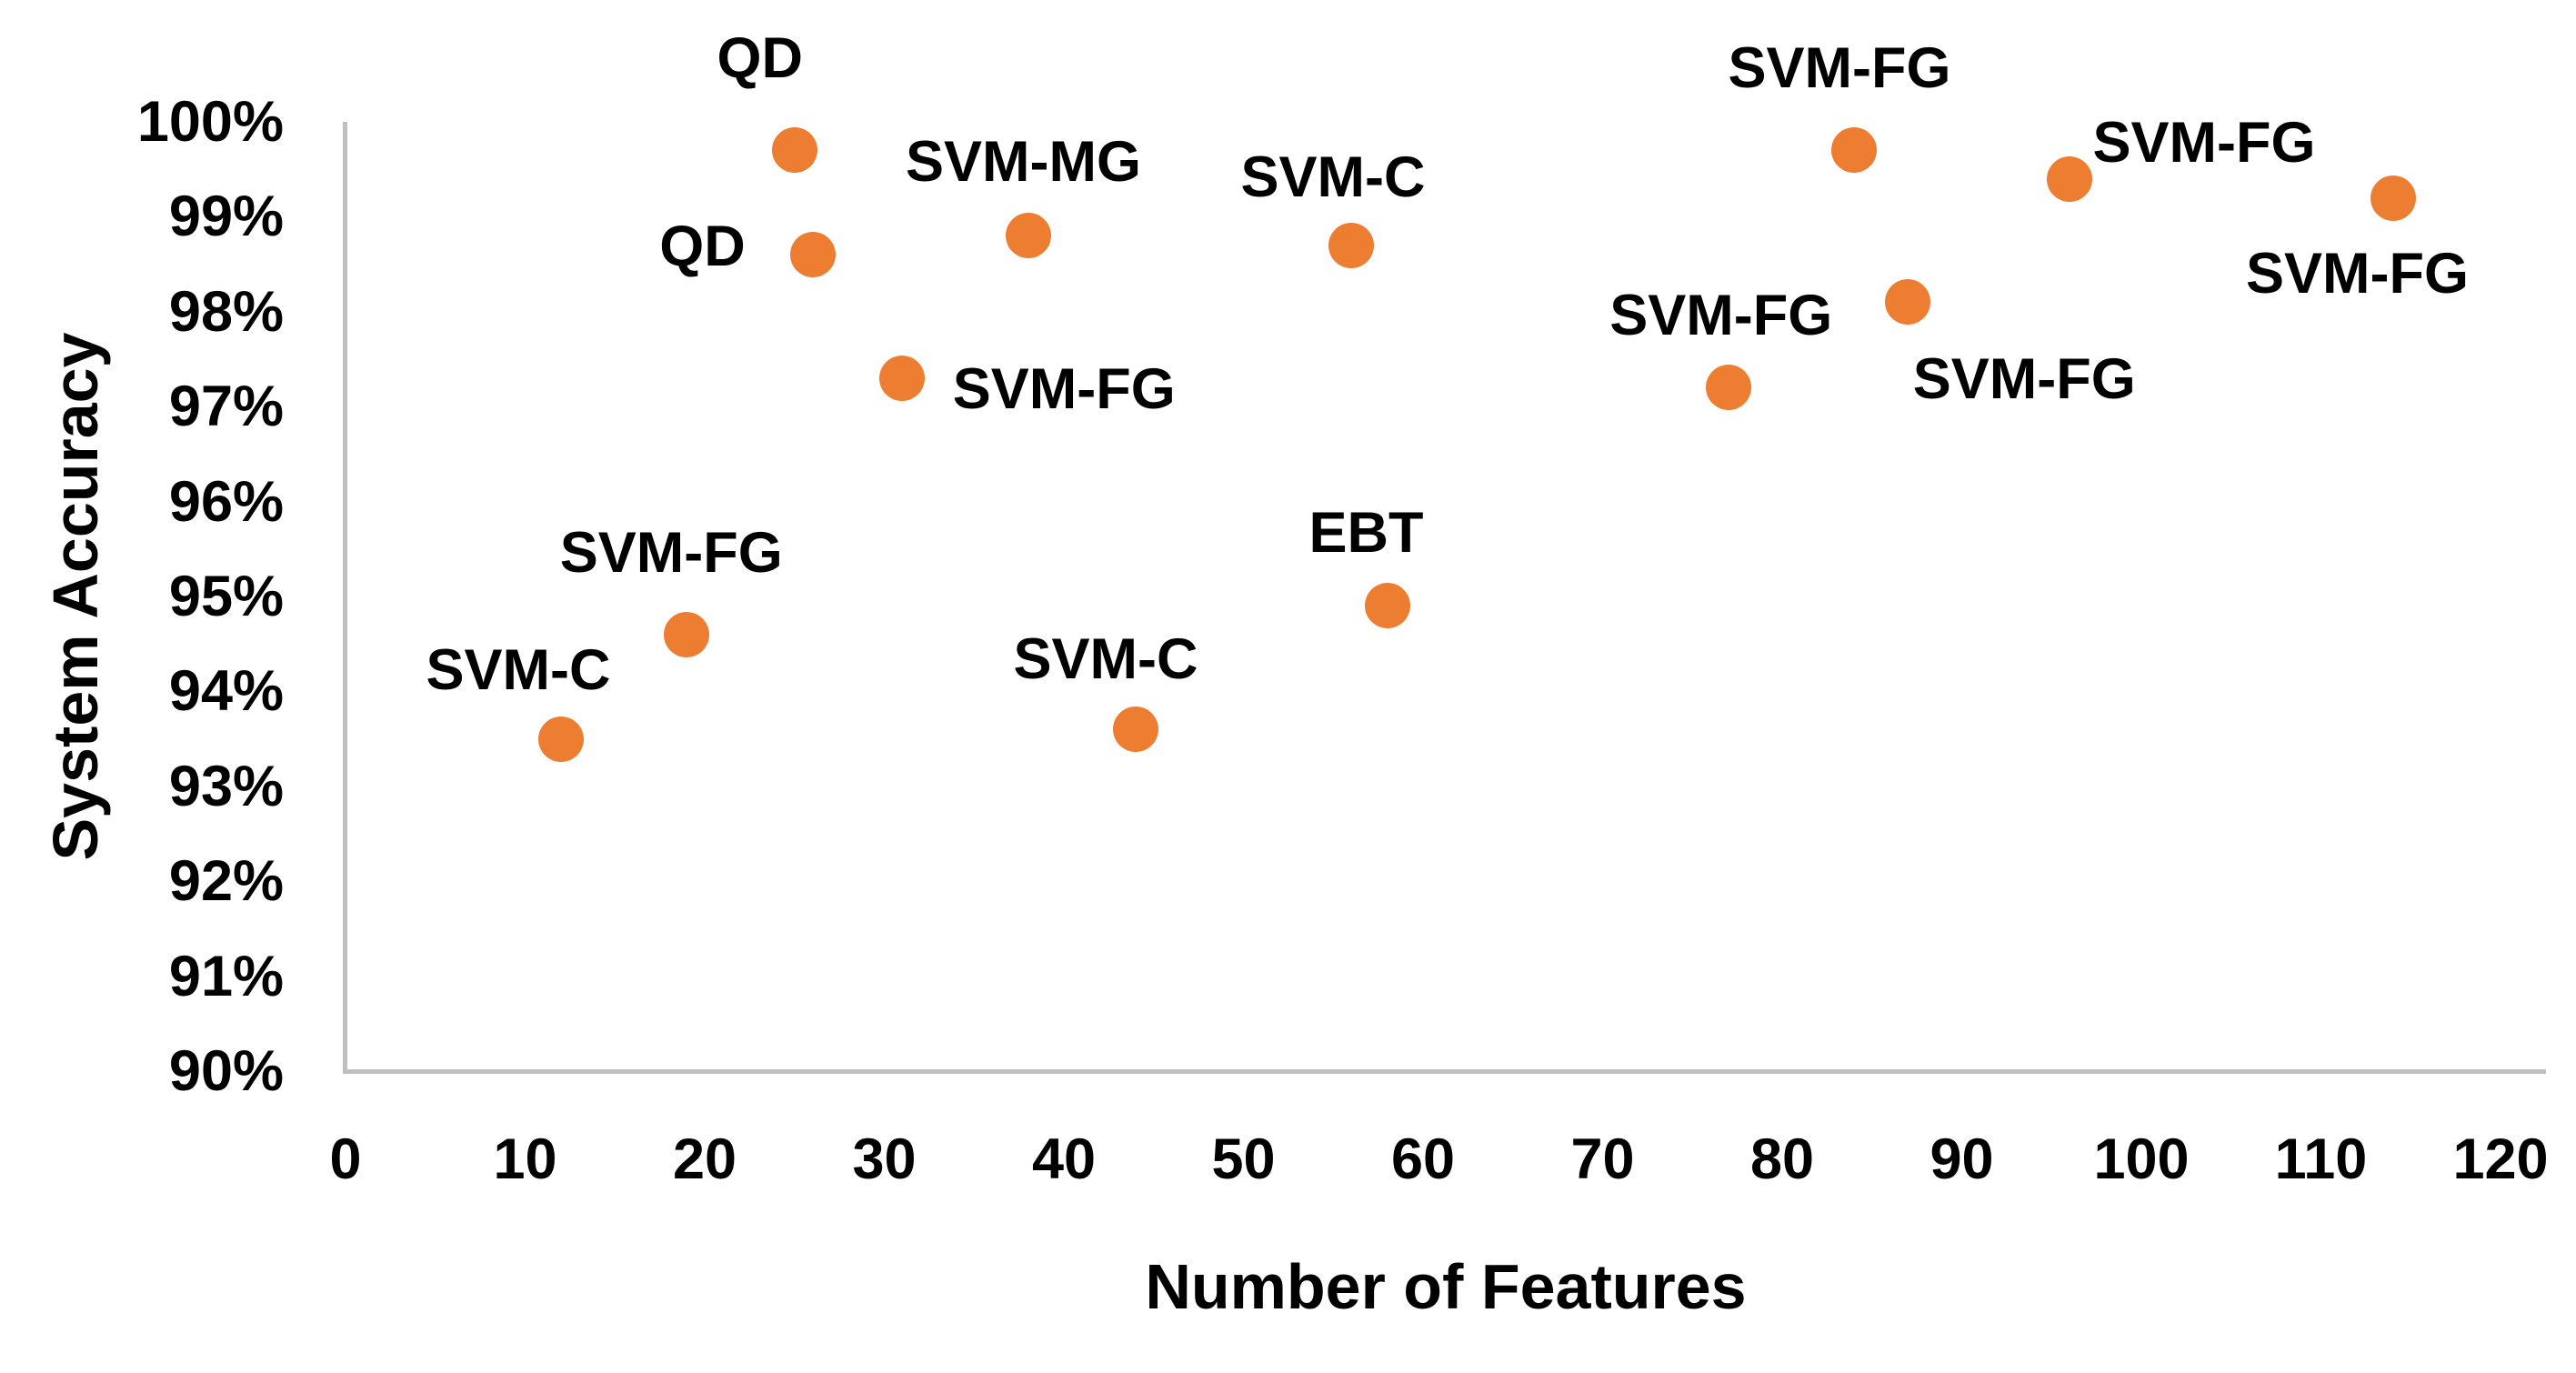 The width and height of the screenshot is (2576, 1373). Describe the element at coordinates (226, 217) in the screenshot. I see `y-tick-label: 99%` at that location.